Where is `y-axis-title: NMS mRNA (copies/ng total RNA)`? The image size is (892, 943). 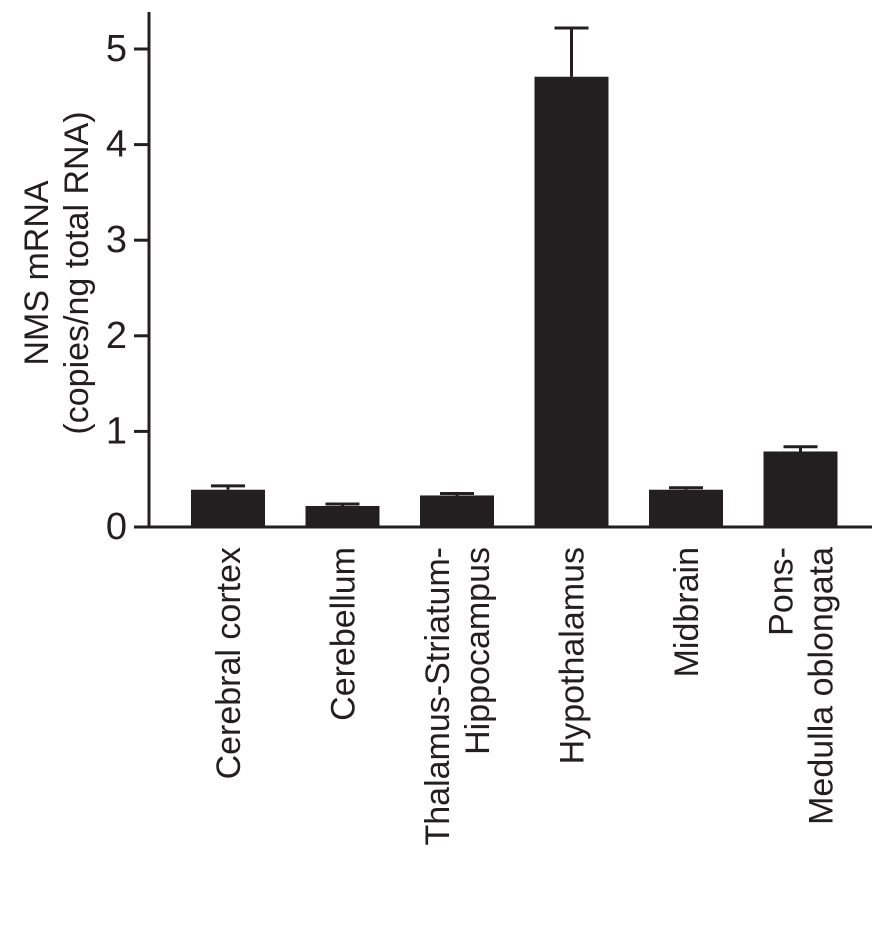 y-axis-title: NMS mRNA (copies/ng total RNA) is located at coordinates (57, 272).